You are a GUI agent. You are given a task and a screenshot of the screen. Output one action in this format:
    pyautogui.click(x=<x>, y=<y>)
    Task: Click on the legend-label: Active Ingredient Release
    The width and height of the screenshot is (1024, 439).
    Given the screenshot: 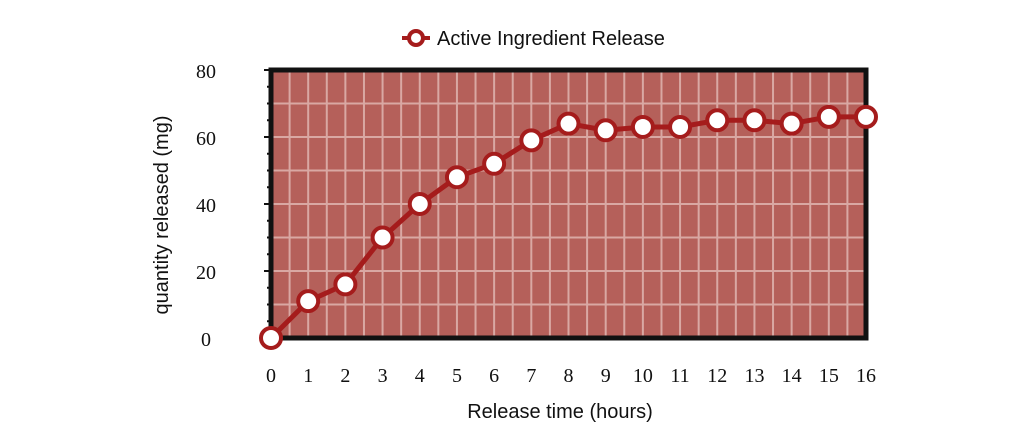 What is the action you would take?
    pyautogui.click(x=551, y=39)
    